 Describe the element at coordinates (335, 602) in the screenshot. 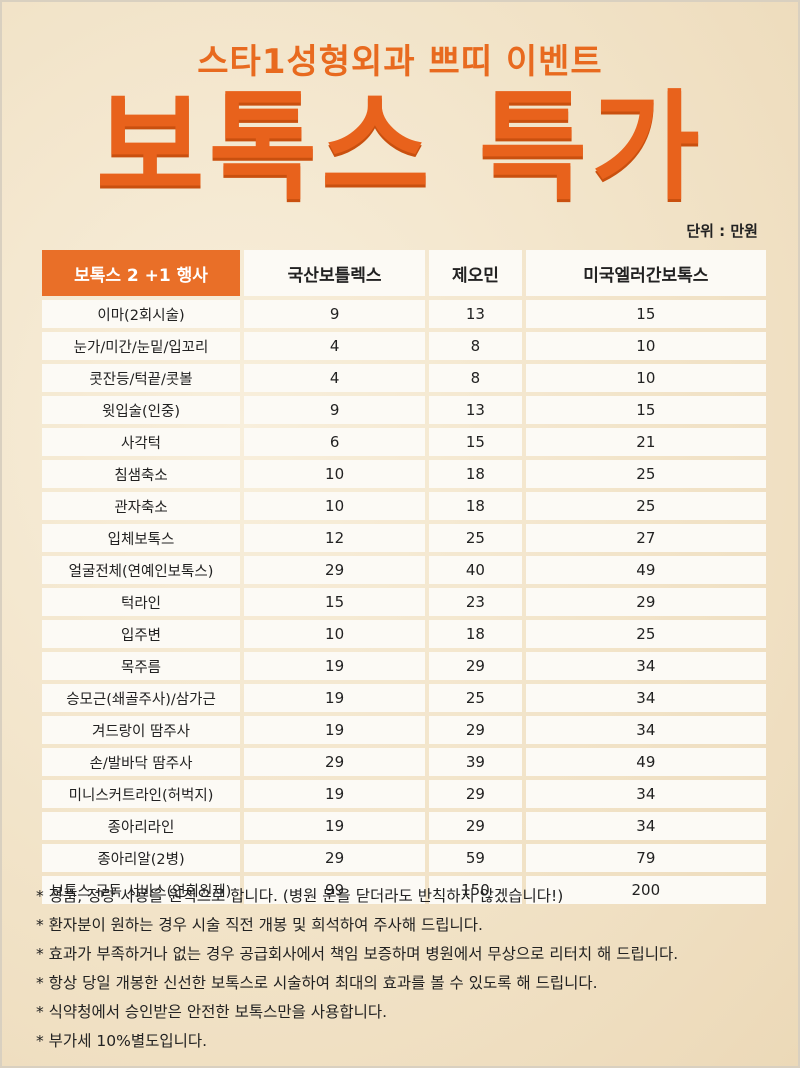

I see `domestic-price-cell: 15` at that location.